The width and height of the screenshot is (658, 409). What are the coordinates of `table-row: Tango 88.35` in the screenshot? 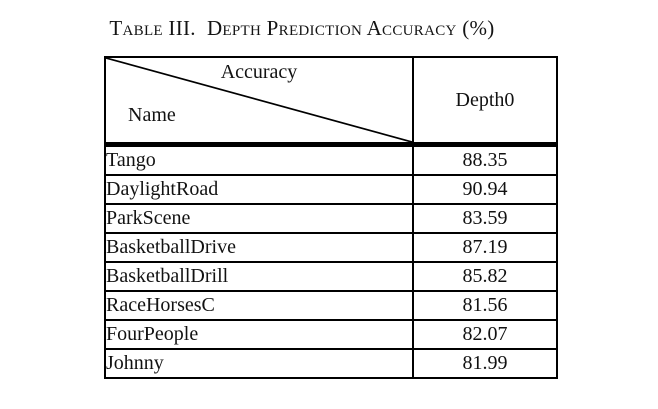 It's located at (331, 159).